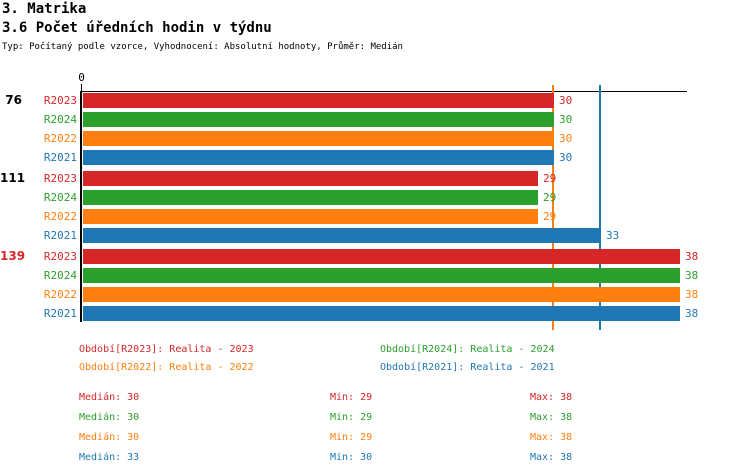 Image resolution: width=750 pixels, height=476 pixels. Describe the element at coordinates (351, 397) in the screenshot. I see `stat-min-r2023: Min: 29` at that location.